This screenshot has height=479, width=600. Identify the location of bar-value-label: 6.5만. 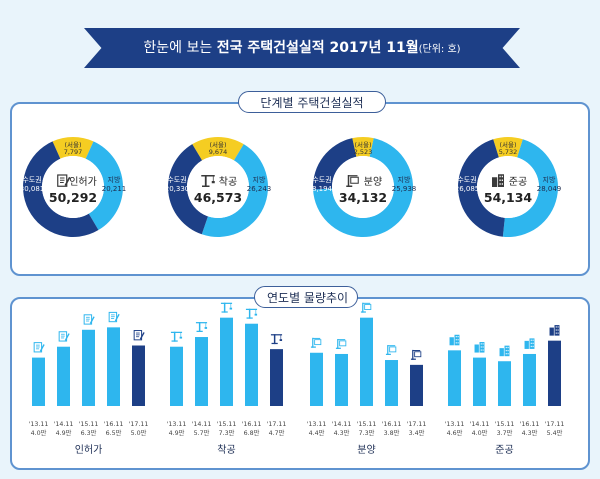
(114, 432).